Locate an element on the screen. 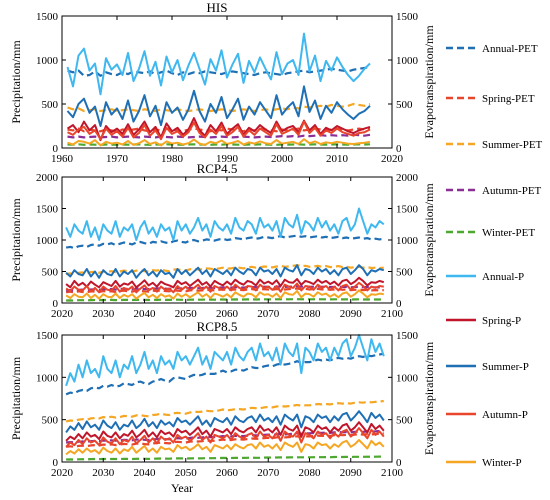 The image size is (550, 500). legend-label: Annual-PET is located at coordinates (510, 49).